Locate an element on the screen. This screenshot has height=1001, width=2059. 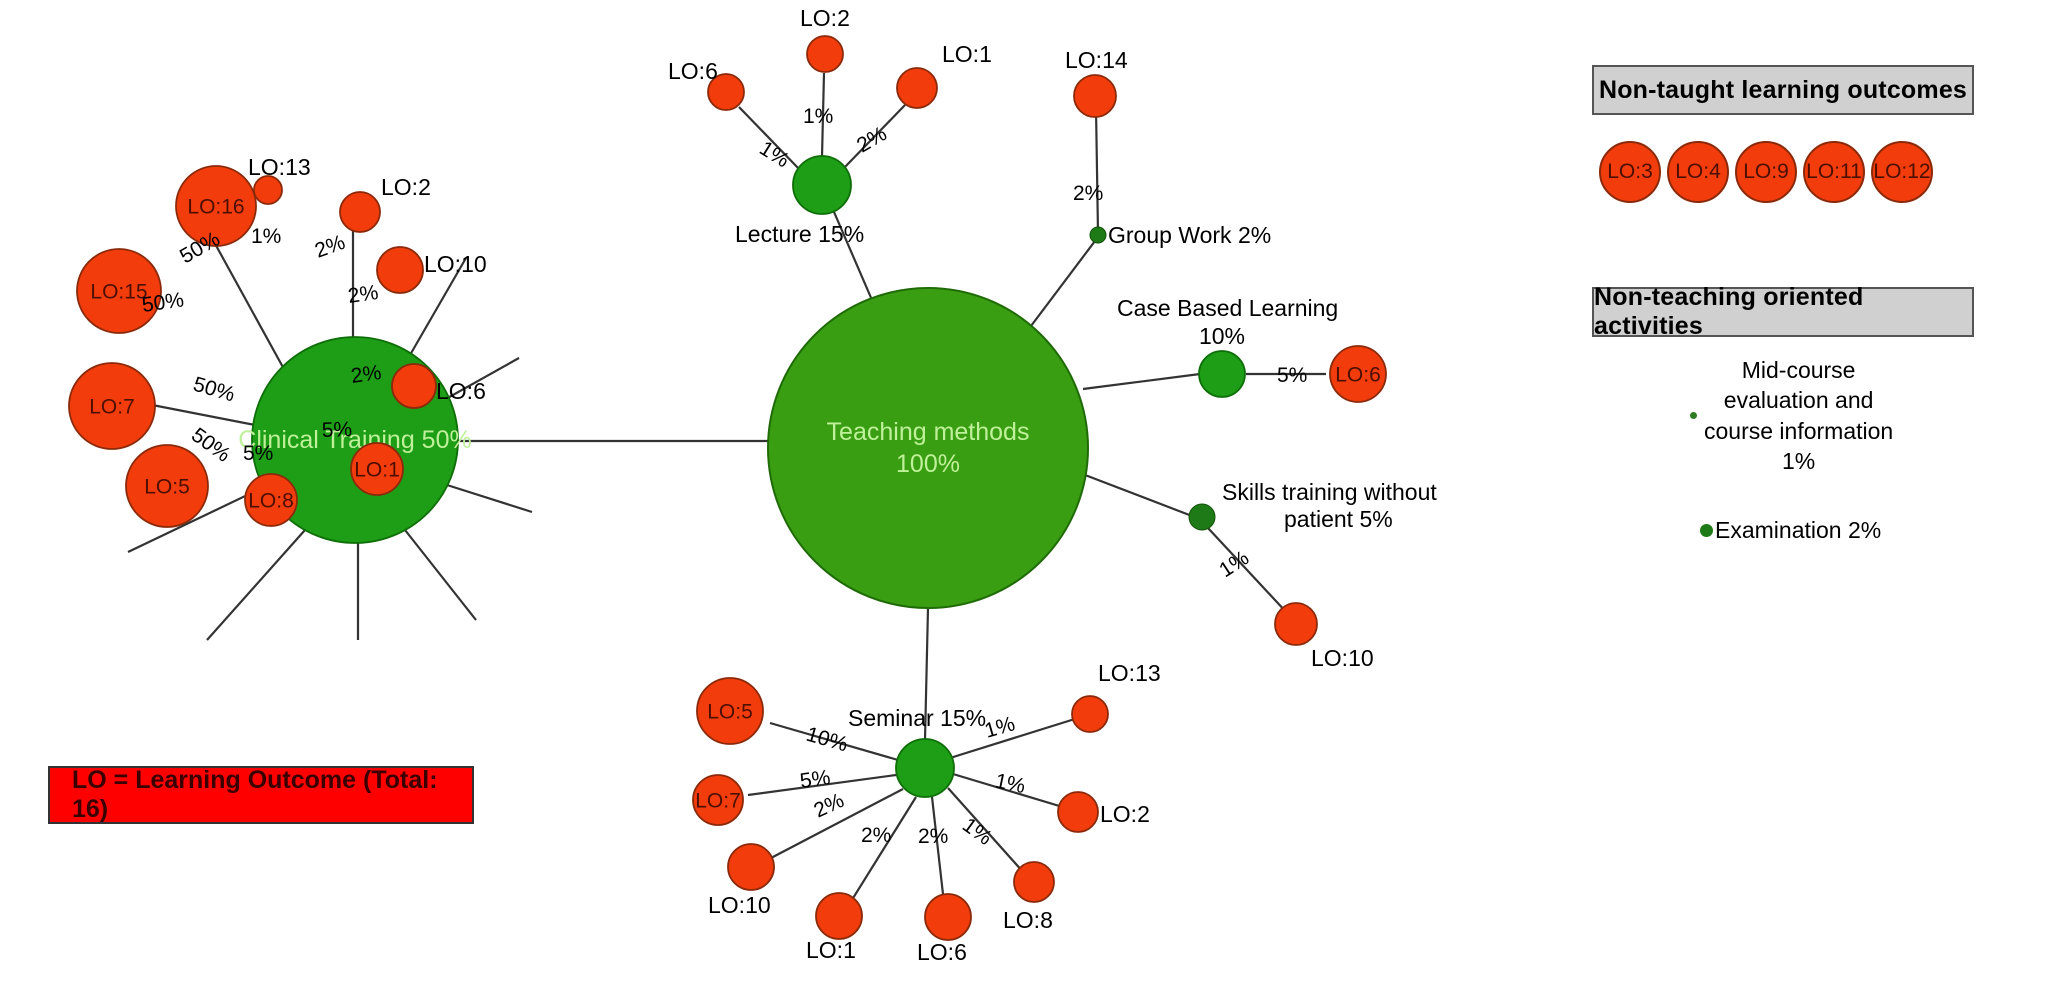
legend-lo-chip-11: LO:11 is located at coordinates (1834, 172).